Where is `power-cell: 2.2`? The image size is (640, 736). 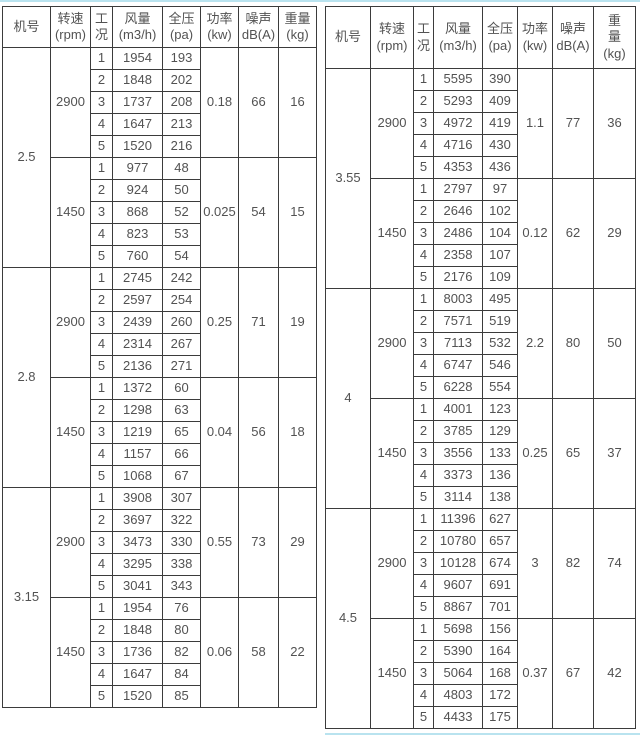 power-cell: 2.2 is located at coordinates (535, 343).